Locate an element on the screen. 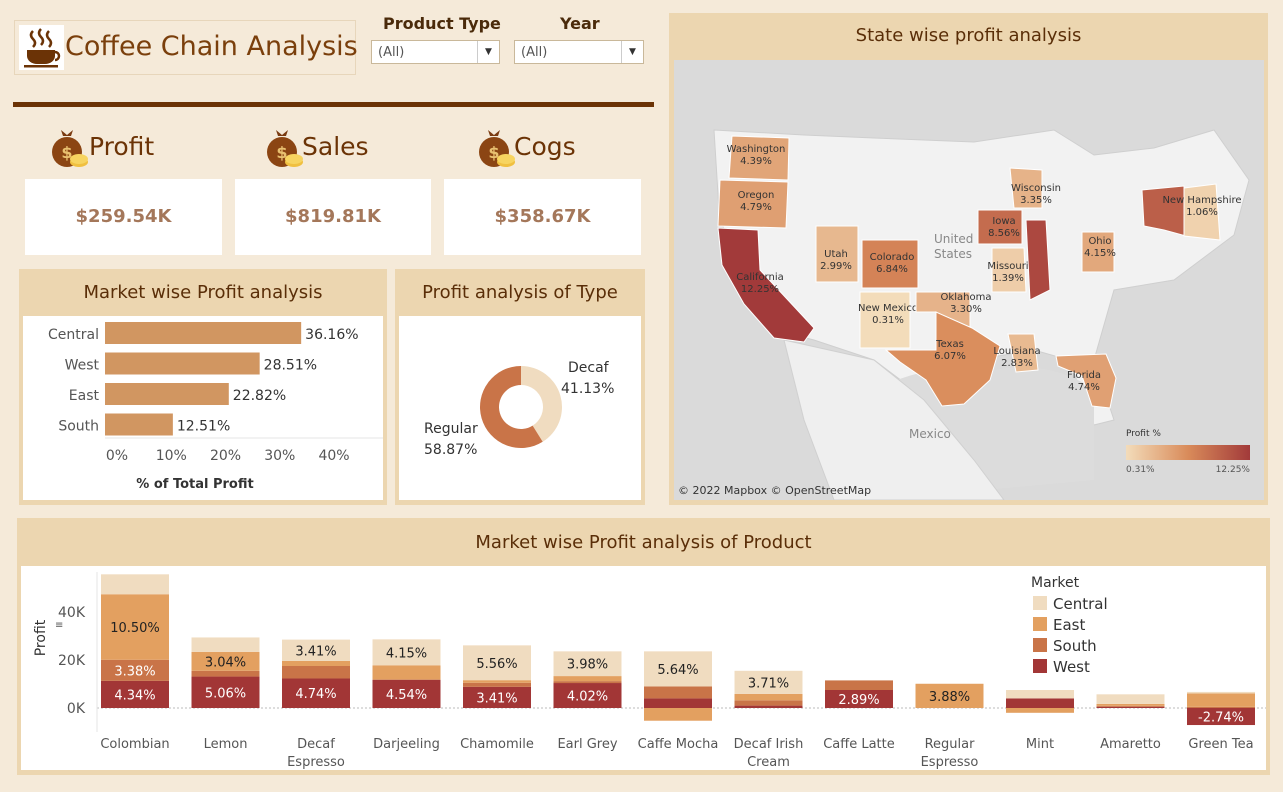 The image size is (1283, 792). donut-slice-decaf is located at coordinates (541, 404).